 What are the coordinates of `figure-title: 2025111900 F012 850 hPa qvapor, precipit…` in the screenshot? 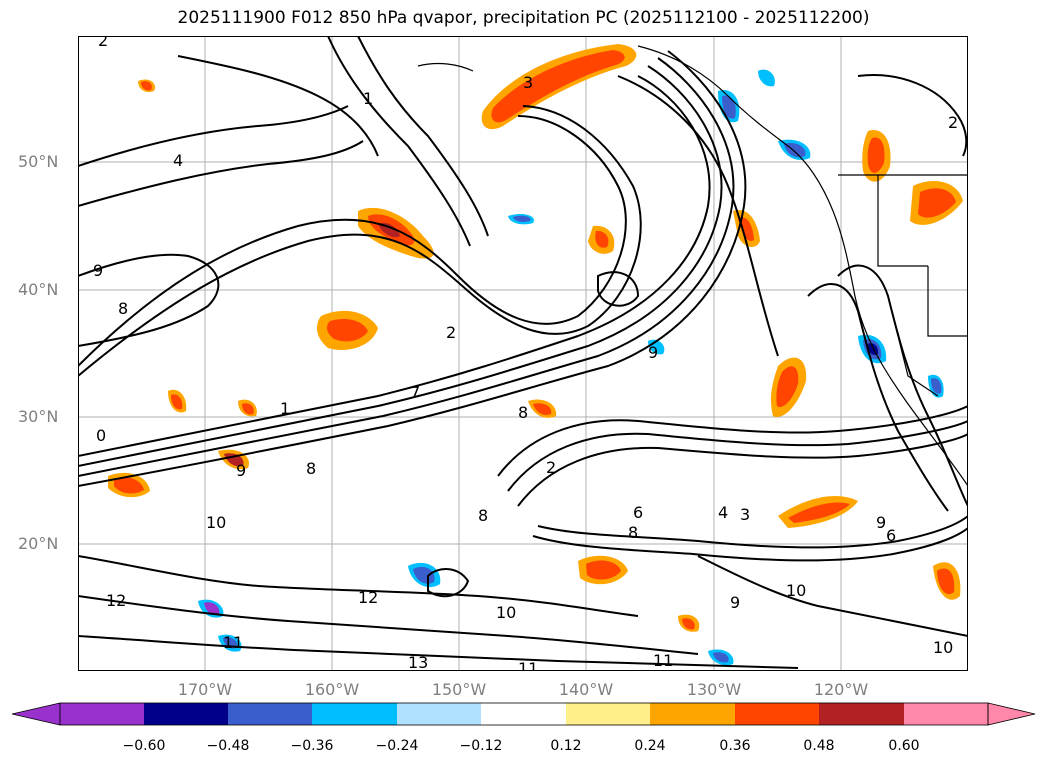 It's located at (523, 18).